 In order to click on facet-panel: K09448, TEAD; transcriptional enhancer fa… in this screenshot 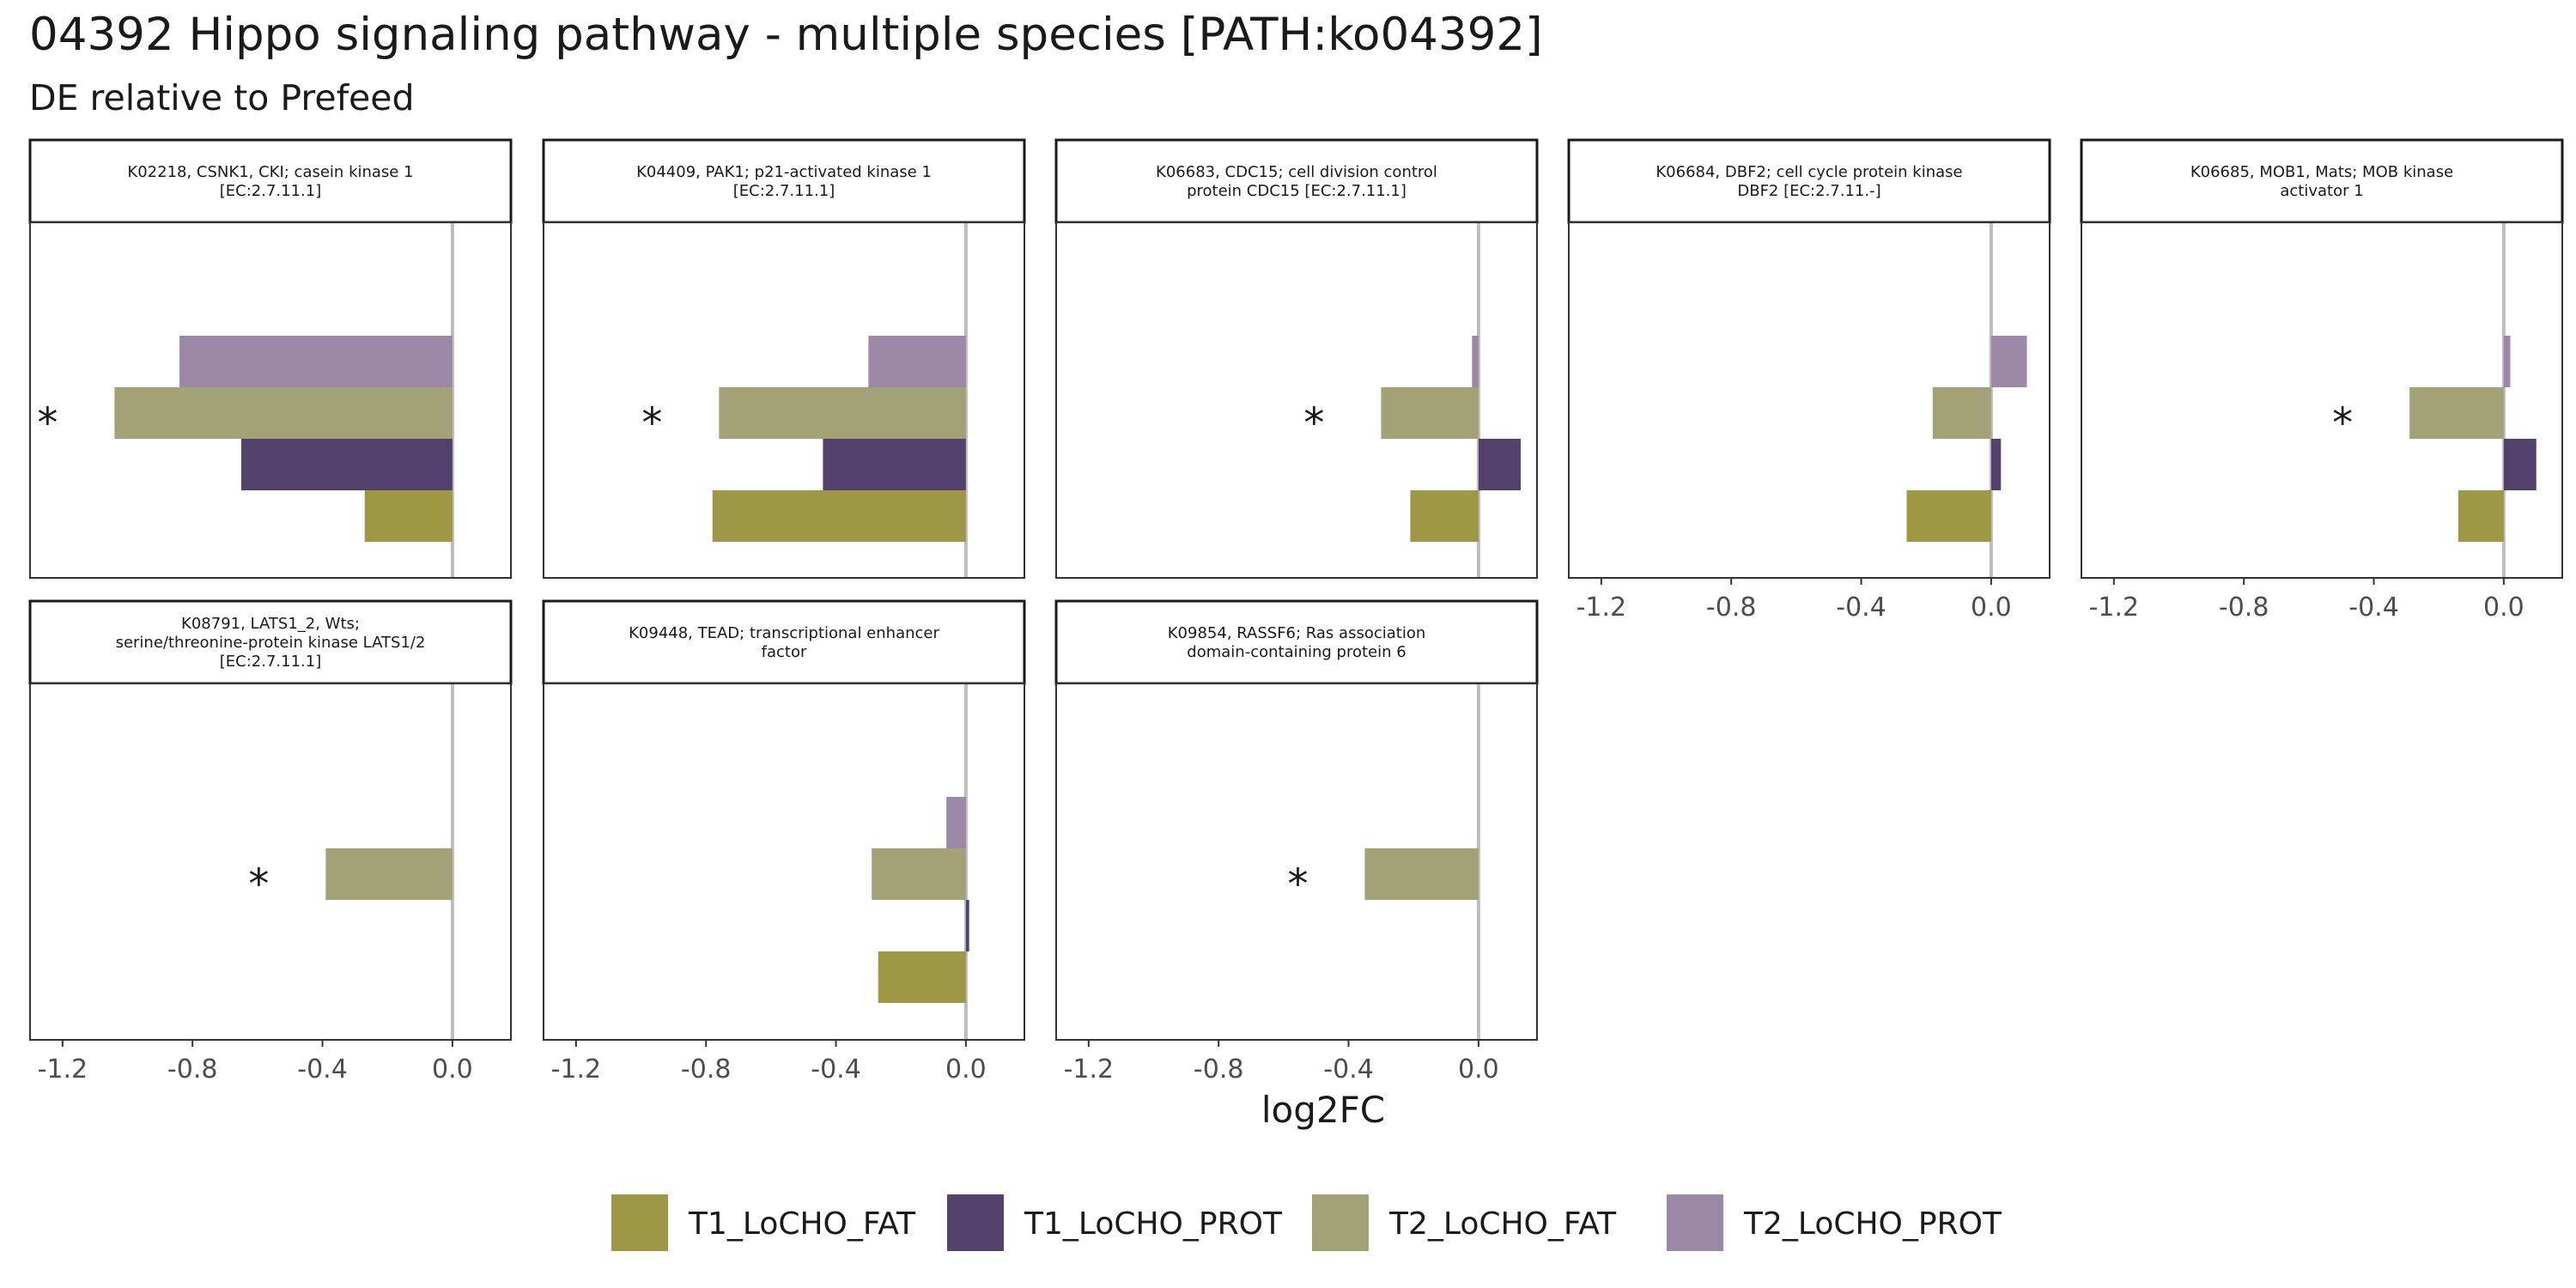, I will do `click(784, 841)`.